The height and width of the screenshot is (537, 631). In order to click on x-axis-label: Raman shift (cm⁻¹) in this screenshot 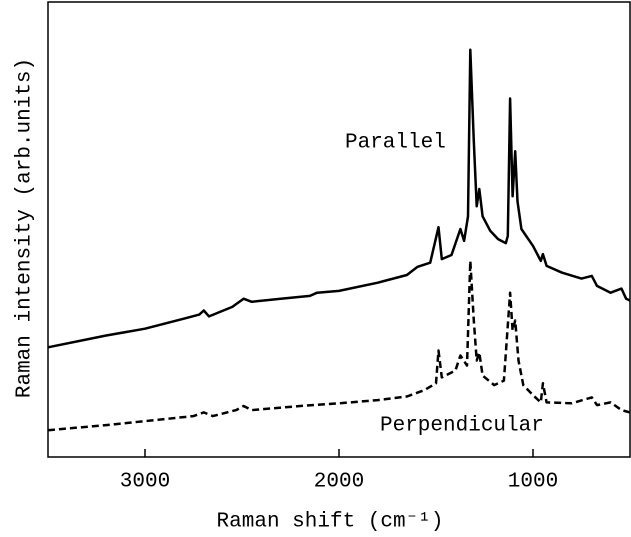, I will do `click(330, 522)`.